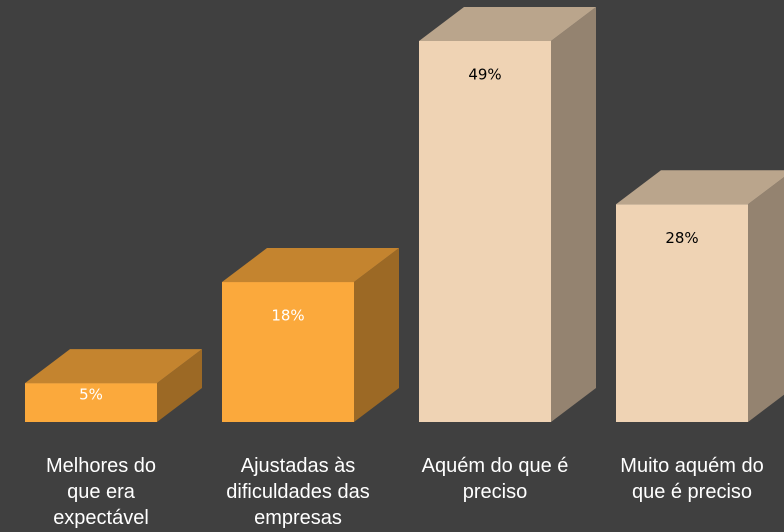 The image size is (784, 532). I want to click on x-tick-label: Aquém do que é preciso, so click(495, 479).